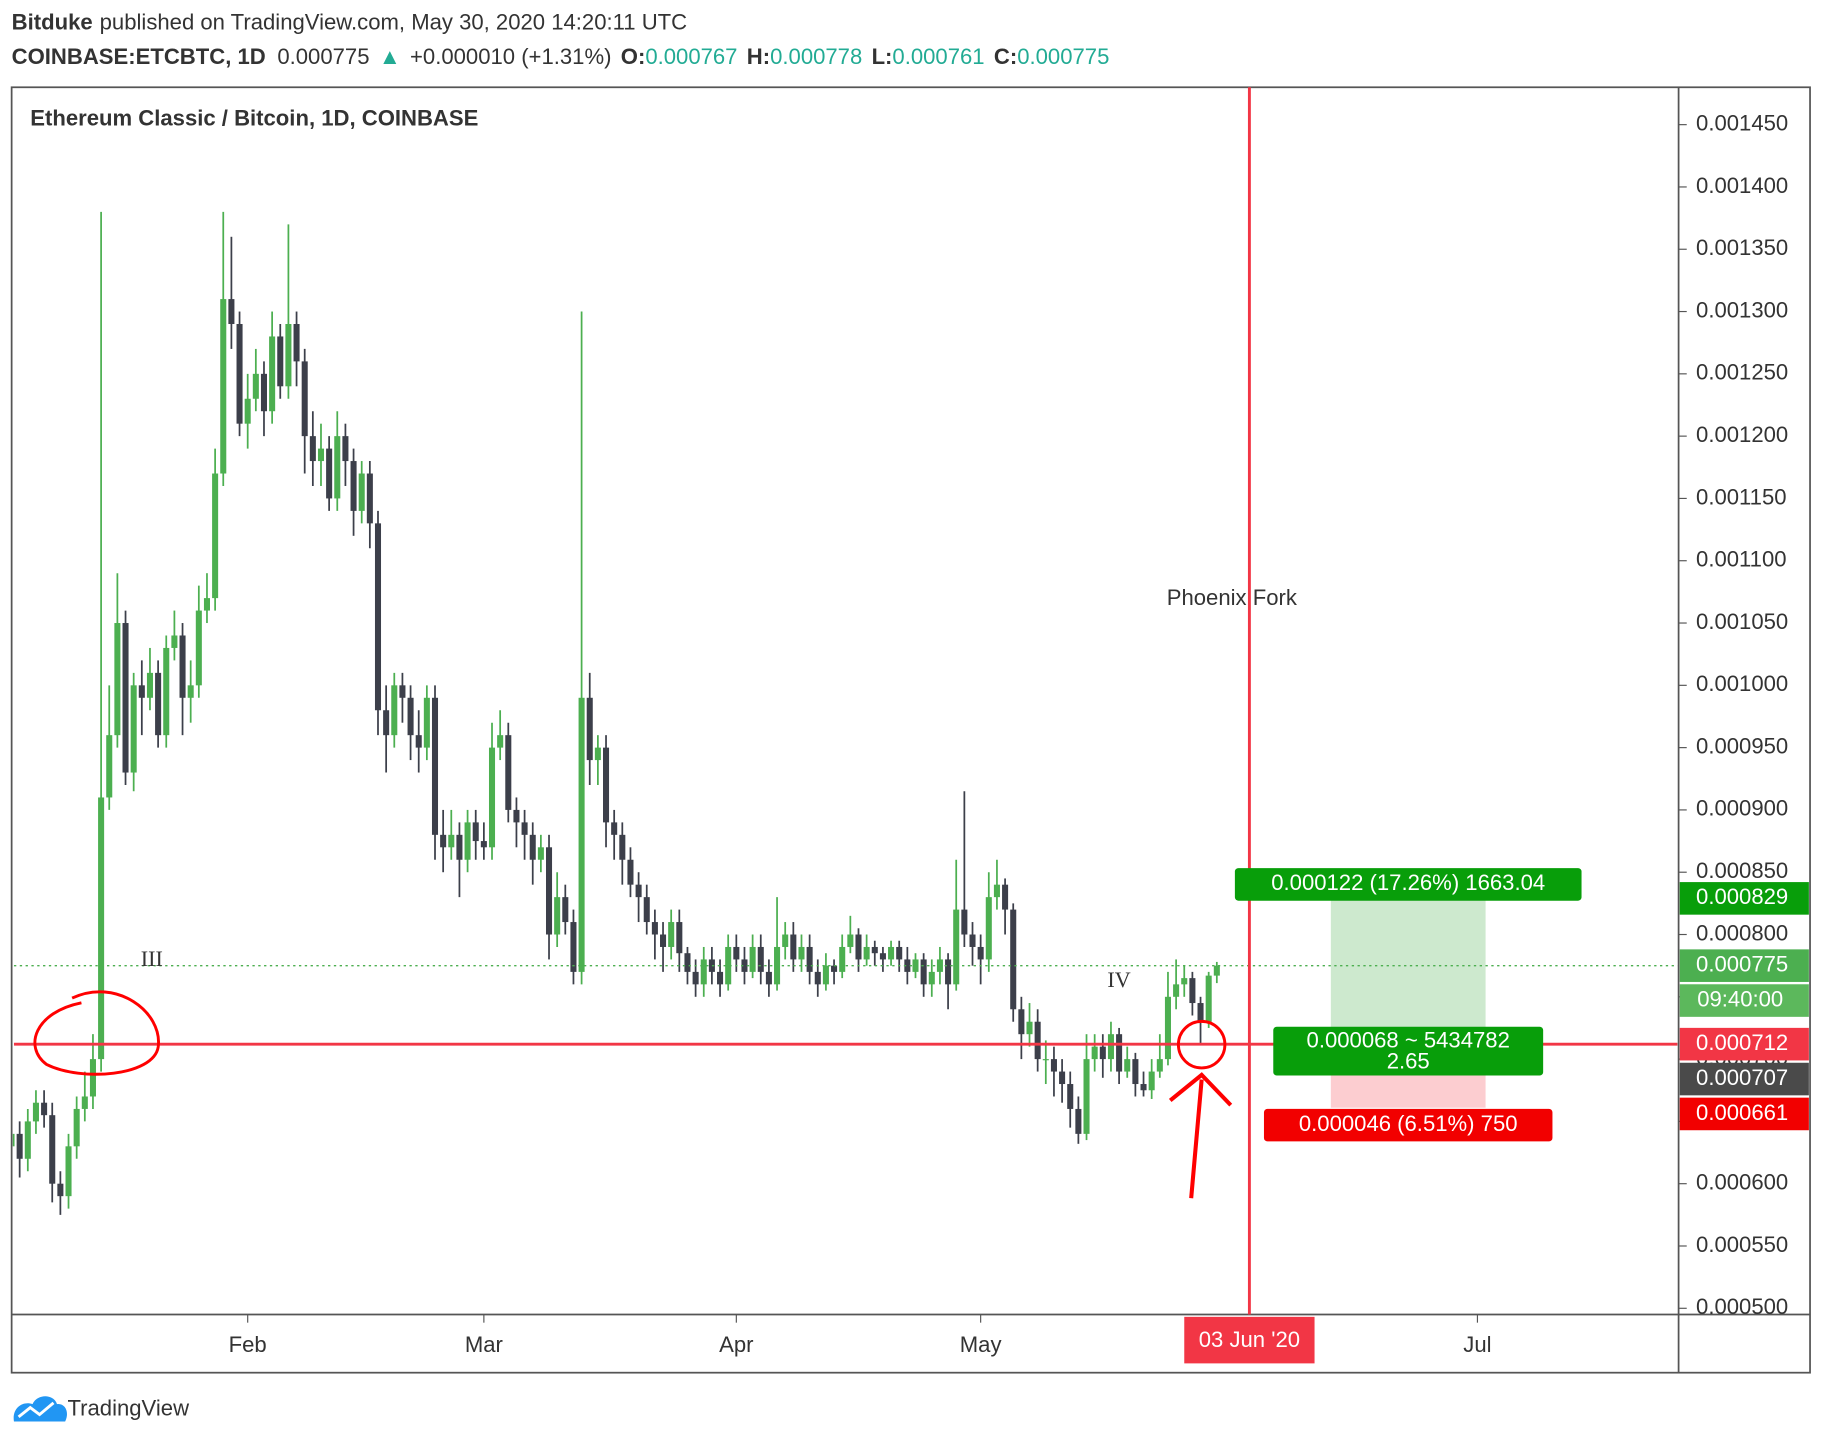 This screenshot has height=1446, width=1824. What do you see at coordinates (1744, 965) in the screenshot?
I see `last-price-badge` at bounding box center [1744, 965].